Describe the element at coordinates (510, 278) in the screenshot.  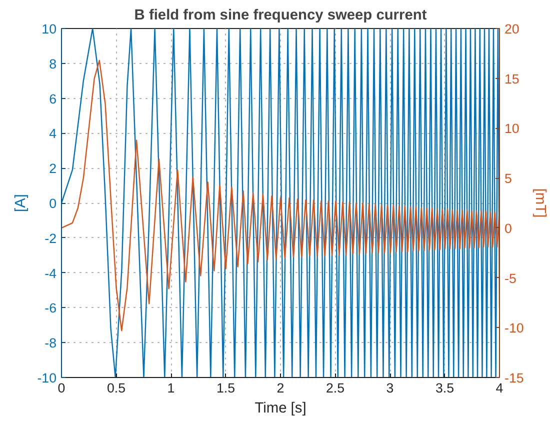
I see `y2-tick-label: -5` at that location.